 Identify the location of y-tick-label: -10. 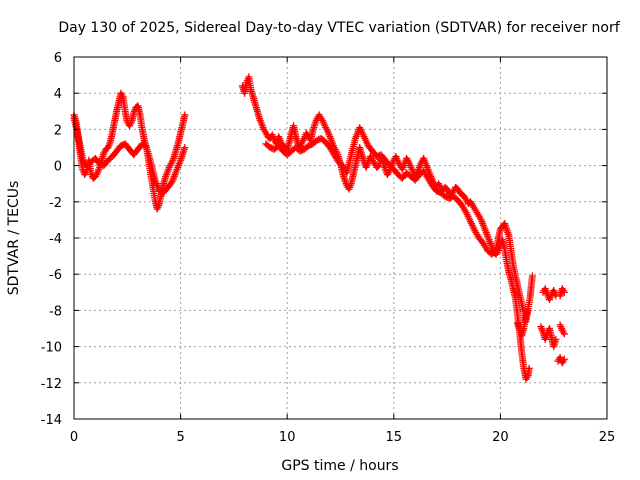
(51, 348).